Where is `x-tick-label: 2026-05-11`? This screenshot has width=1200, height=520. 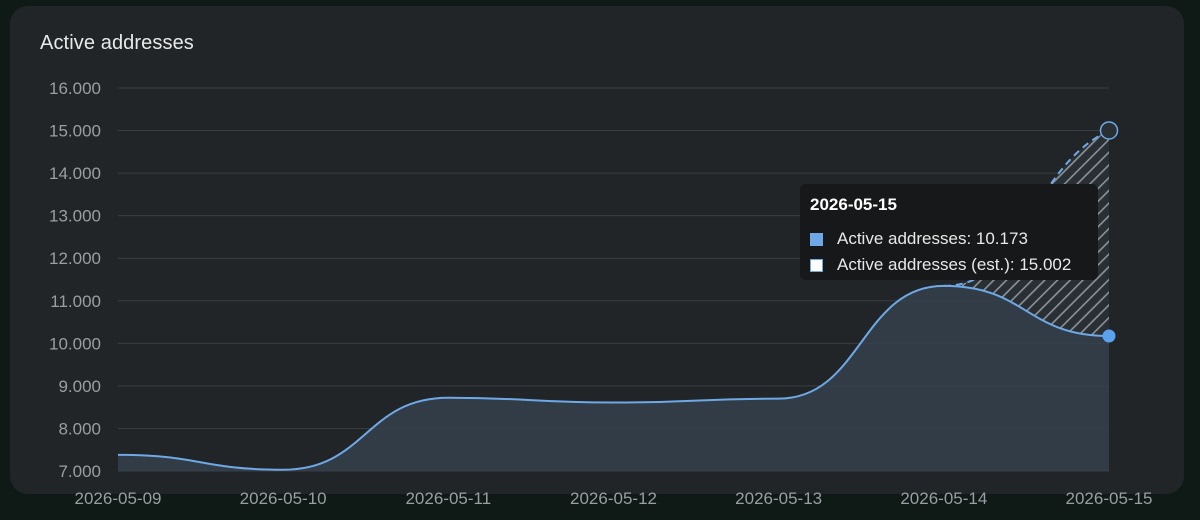
x-tick-label: 2026-05-11 is located at coordinates (448, 498).